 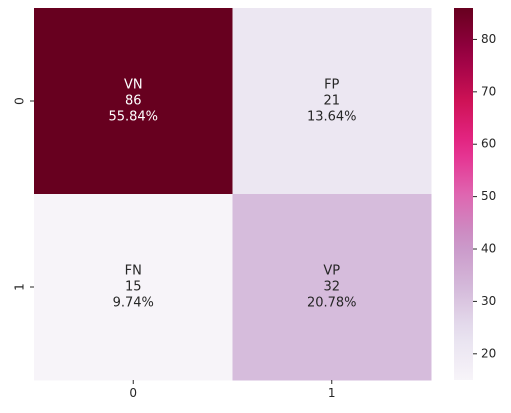 What do you see at coordinates (475, 194) in the screenshot?
I see `colorbar: 20 30 40 50 60 70 80` at bounding box center [475, 194].